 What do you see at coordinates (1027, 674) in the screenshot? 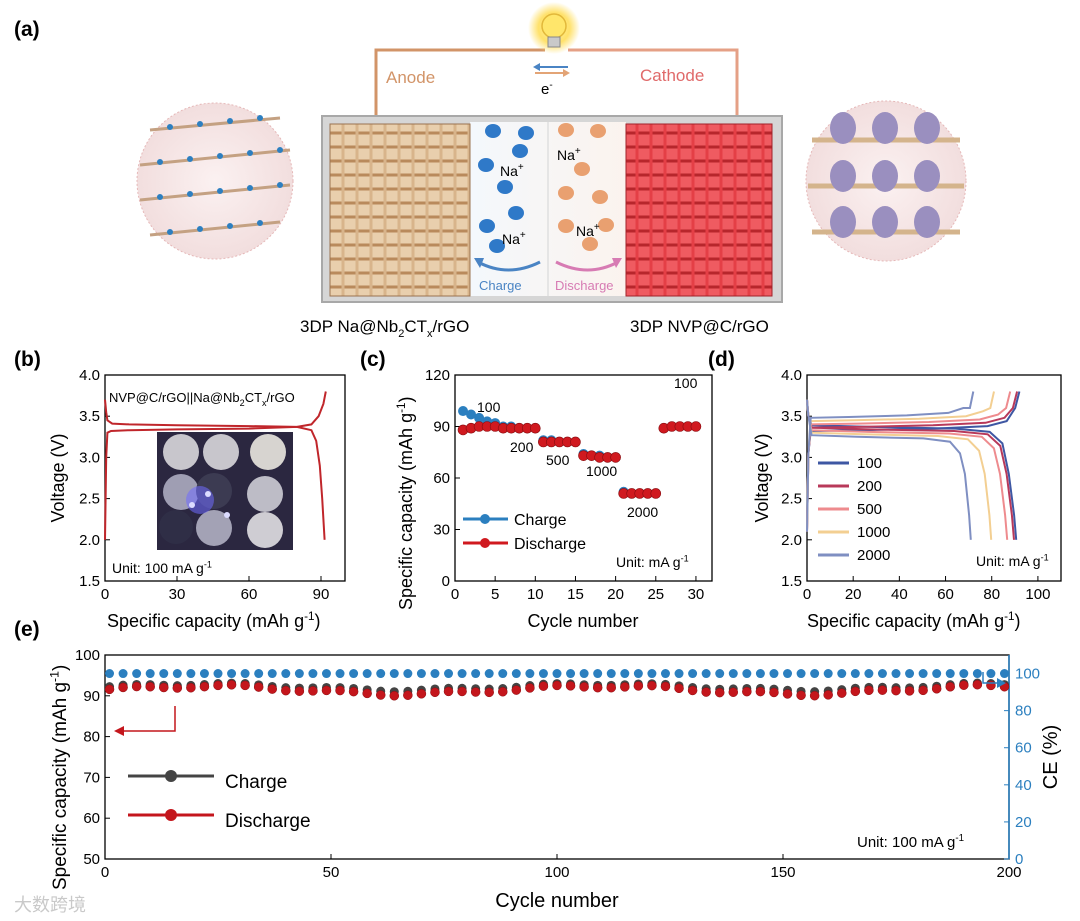
I see `y-right-tick-label: 100` at bounding box center [1027, 674].